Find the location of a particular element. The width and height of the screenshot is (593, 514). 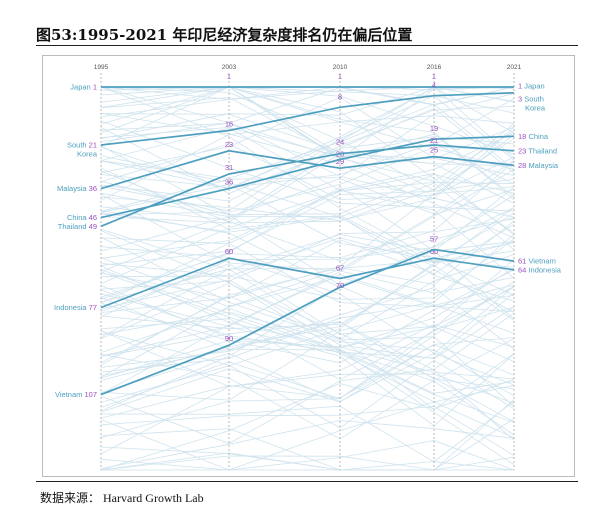

rank-number: 16 is located at coordinates (229, 124).